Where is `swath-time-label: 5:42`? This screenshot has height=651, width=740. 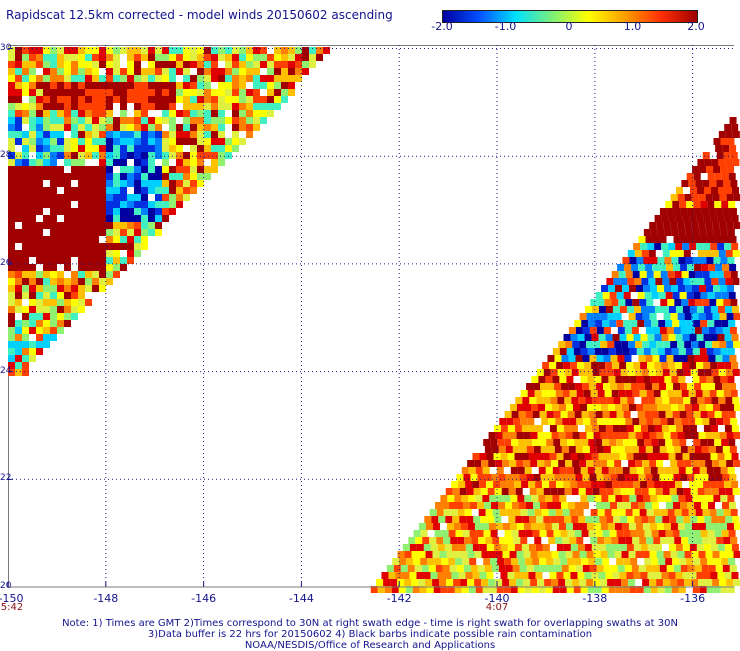
swath-time-label: 5:42 is located at coordinates (12, 607).